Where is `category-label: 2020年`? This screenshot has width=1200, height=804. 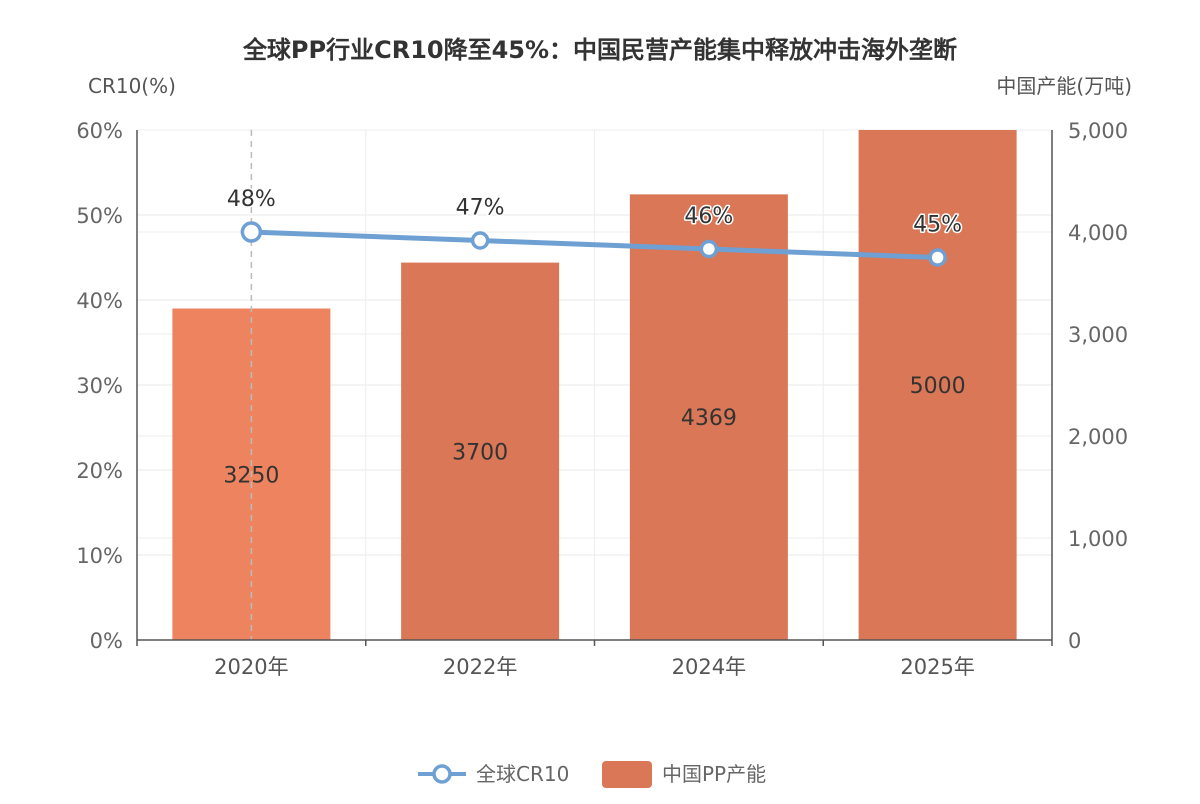 category-label: 2020年 is located at coordinates (251, 667).